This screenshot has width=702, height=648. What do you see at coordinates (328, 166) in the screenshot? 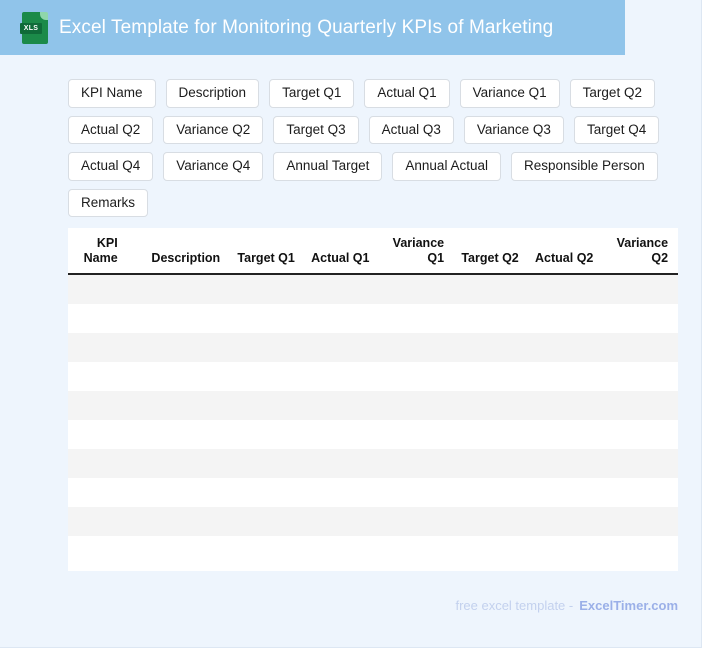
I see `field-chip: Annual Target` at bounding box center [328, 166].